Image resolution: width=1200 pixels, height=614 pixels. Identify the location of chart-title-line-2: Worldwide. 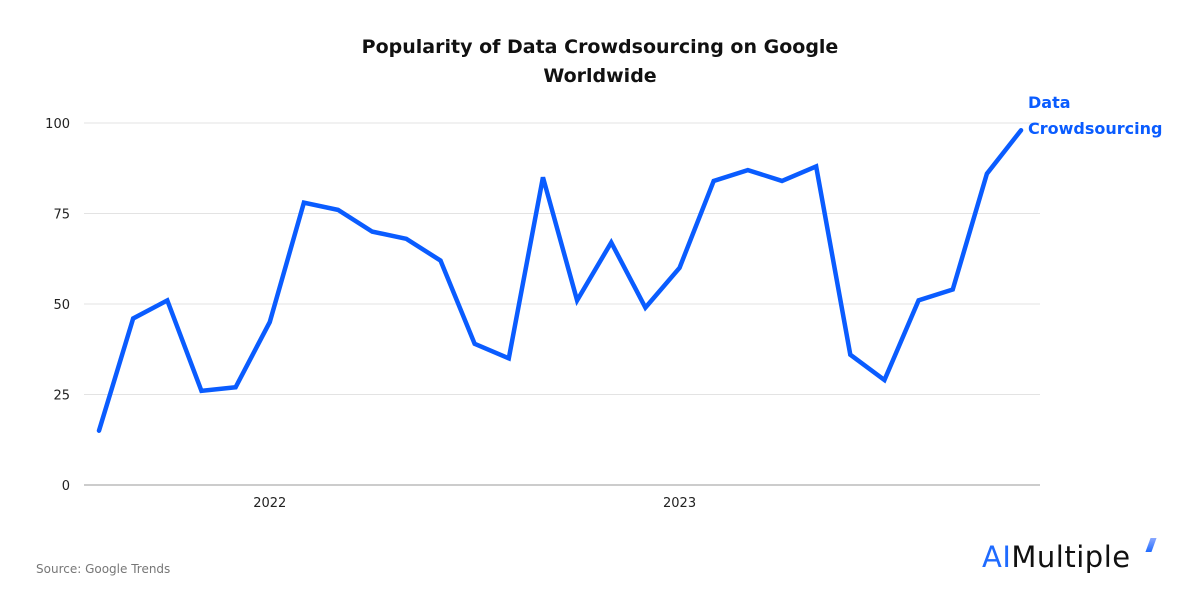
(599, 76).